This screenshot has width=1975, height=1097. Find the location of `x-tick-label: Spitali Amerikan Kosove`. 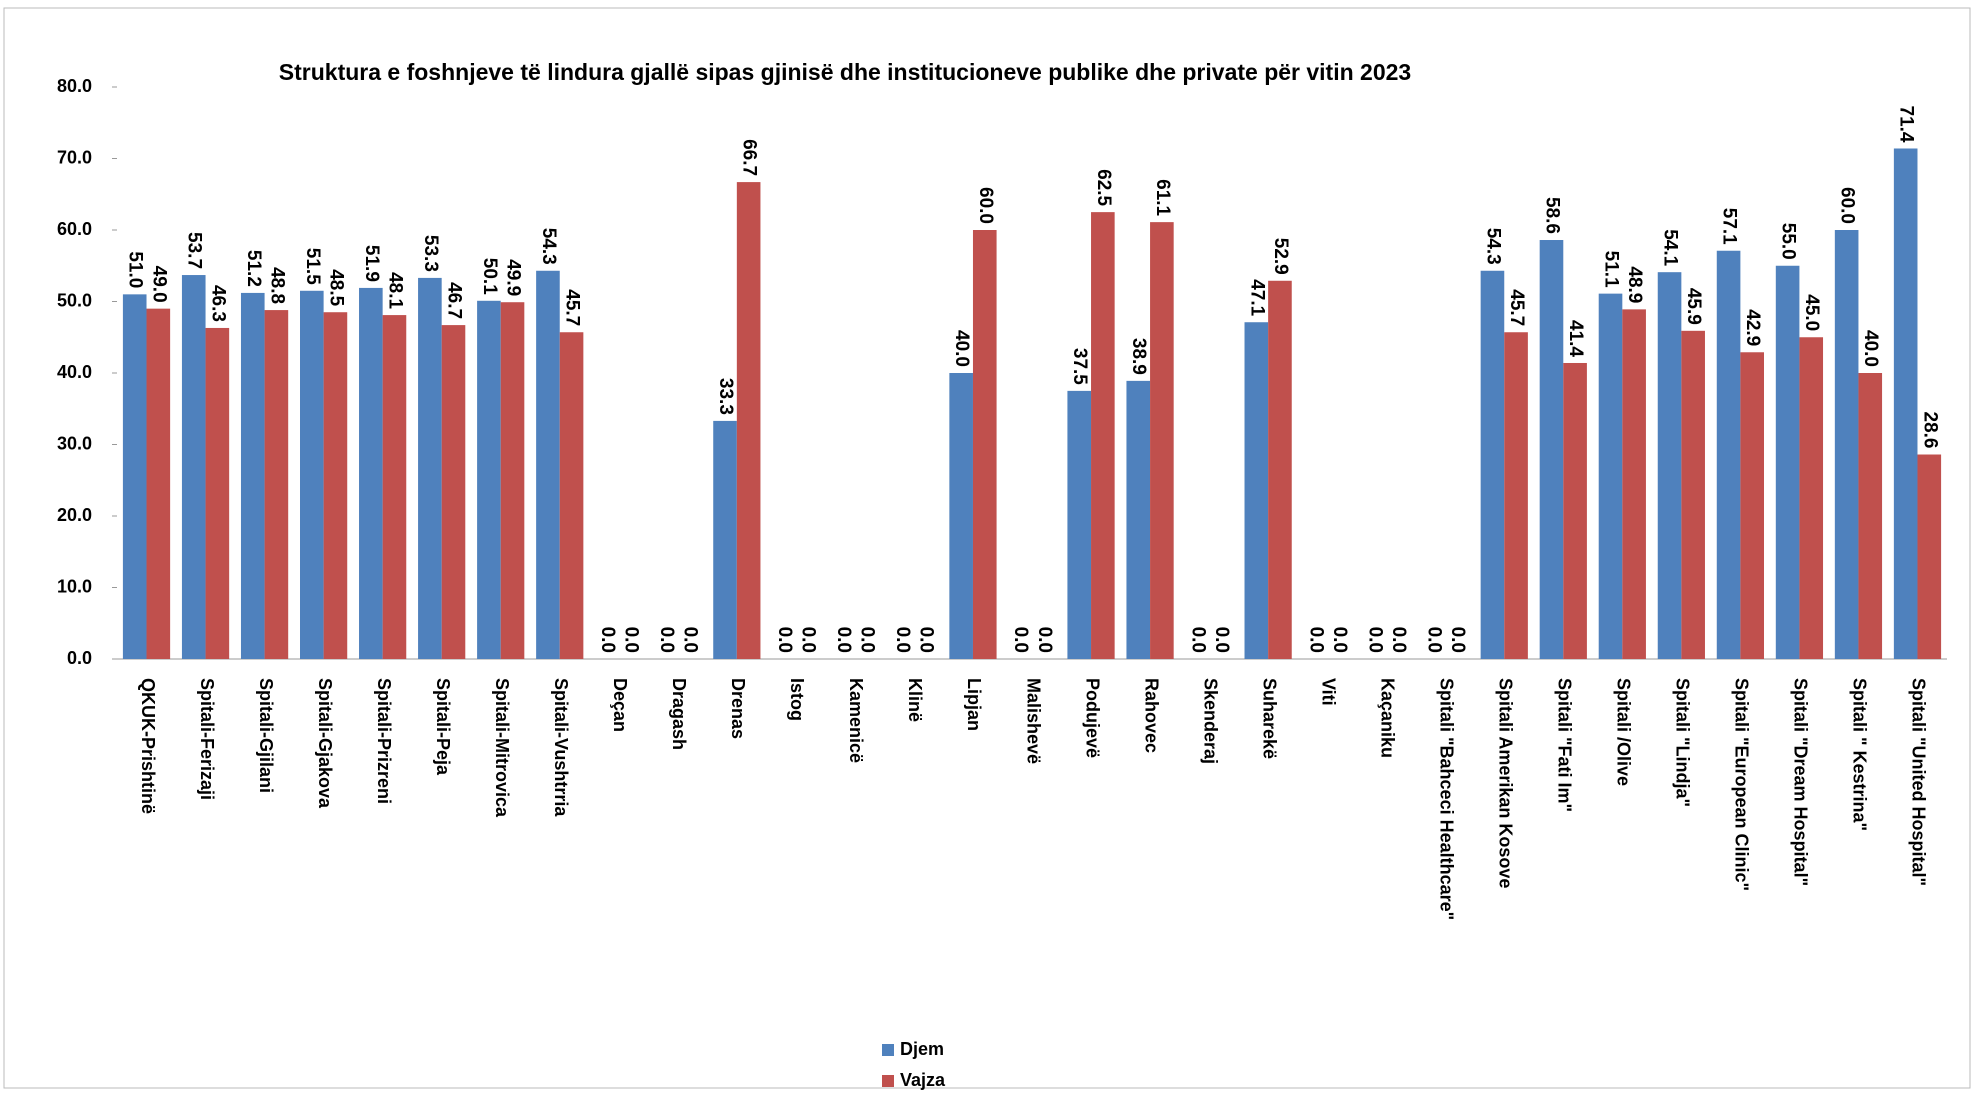

x-tick-label: Spitali Amerikan Kosove is located at coordinates (1506, 783).